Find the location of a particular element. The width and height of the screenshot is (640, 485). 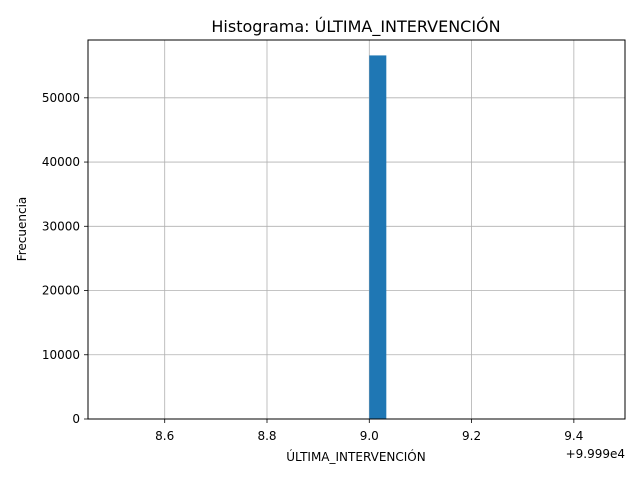

y-axis-label: Frecuencia is located at coordinates (22, 229).